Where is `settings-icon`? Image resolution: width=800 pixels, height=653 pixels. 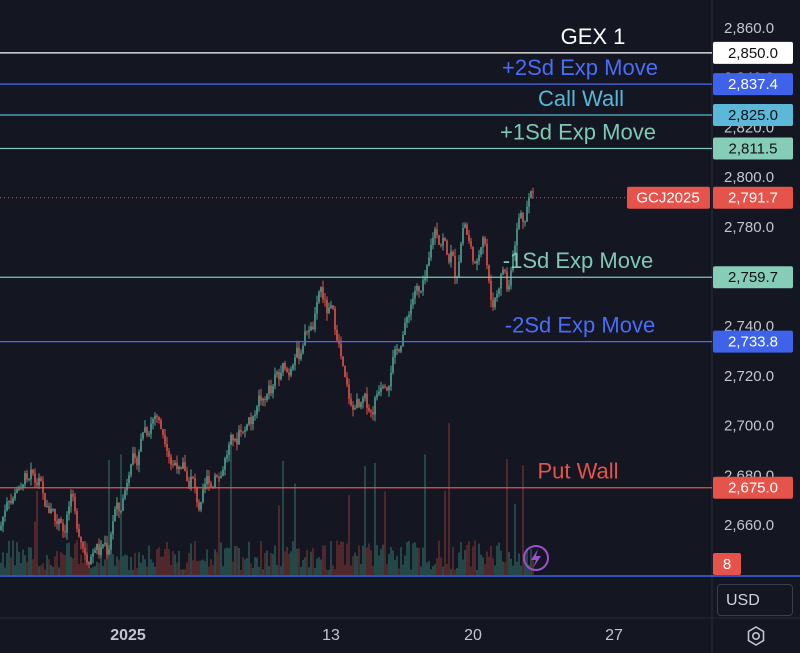 settings-icon is located at coordinates (756, 636).